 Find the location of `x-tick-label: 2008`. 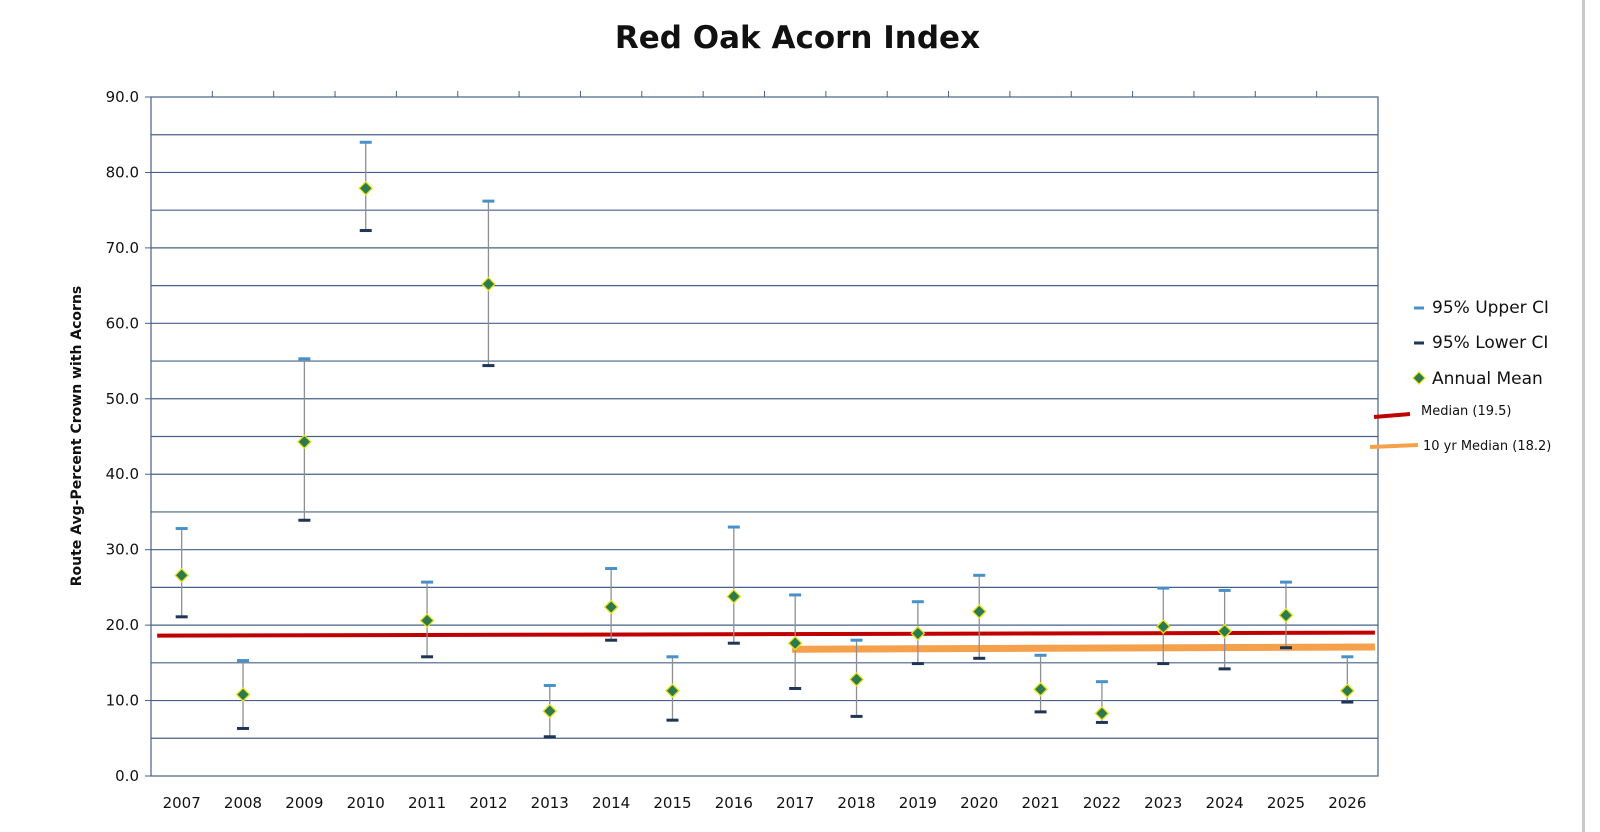

x-tick-label: 2008 is located at coordinates (243, 803).